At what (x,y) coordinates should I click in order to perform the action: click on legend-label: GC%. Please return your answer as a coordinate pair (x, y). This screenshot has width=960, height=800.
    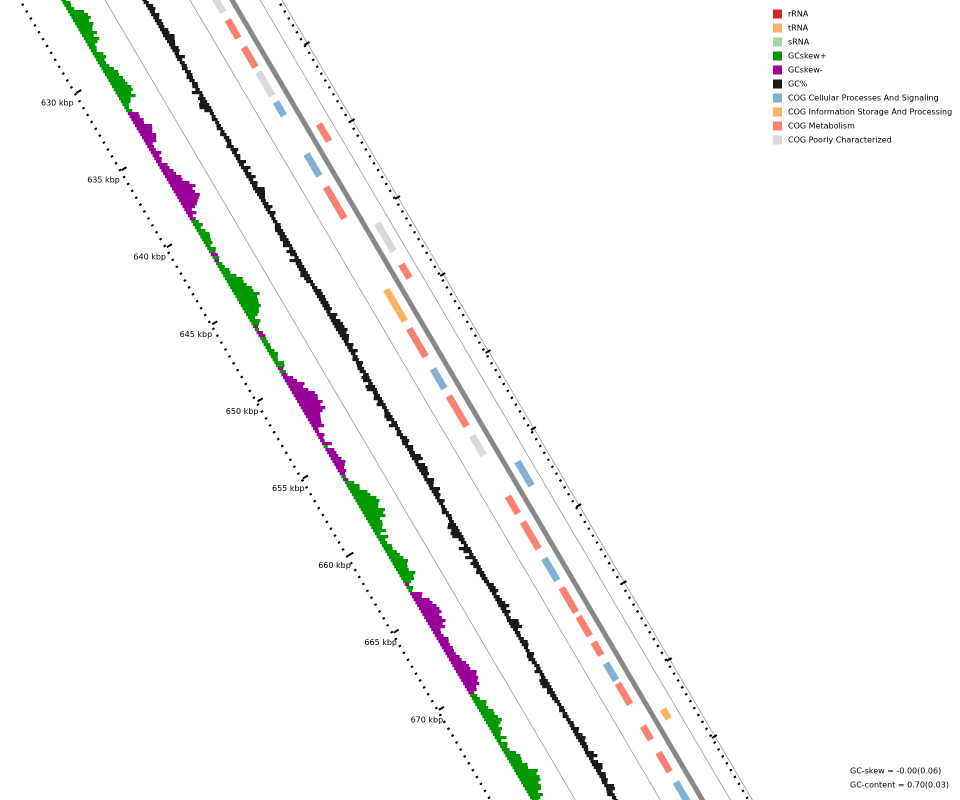
    Looking at the image, I should click on (798, 84).